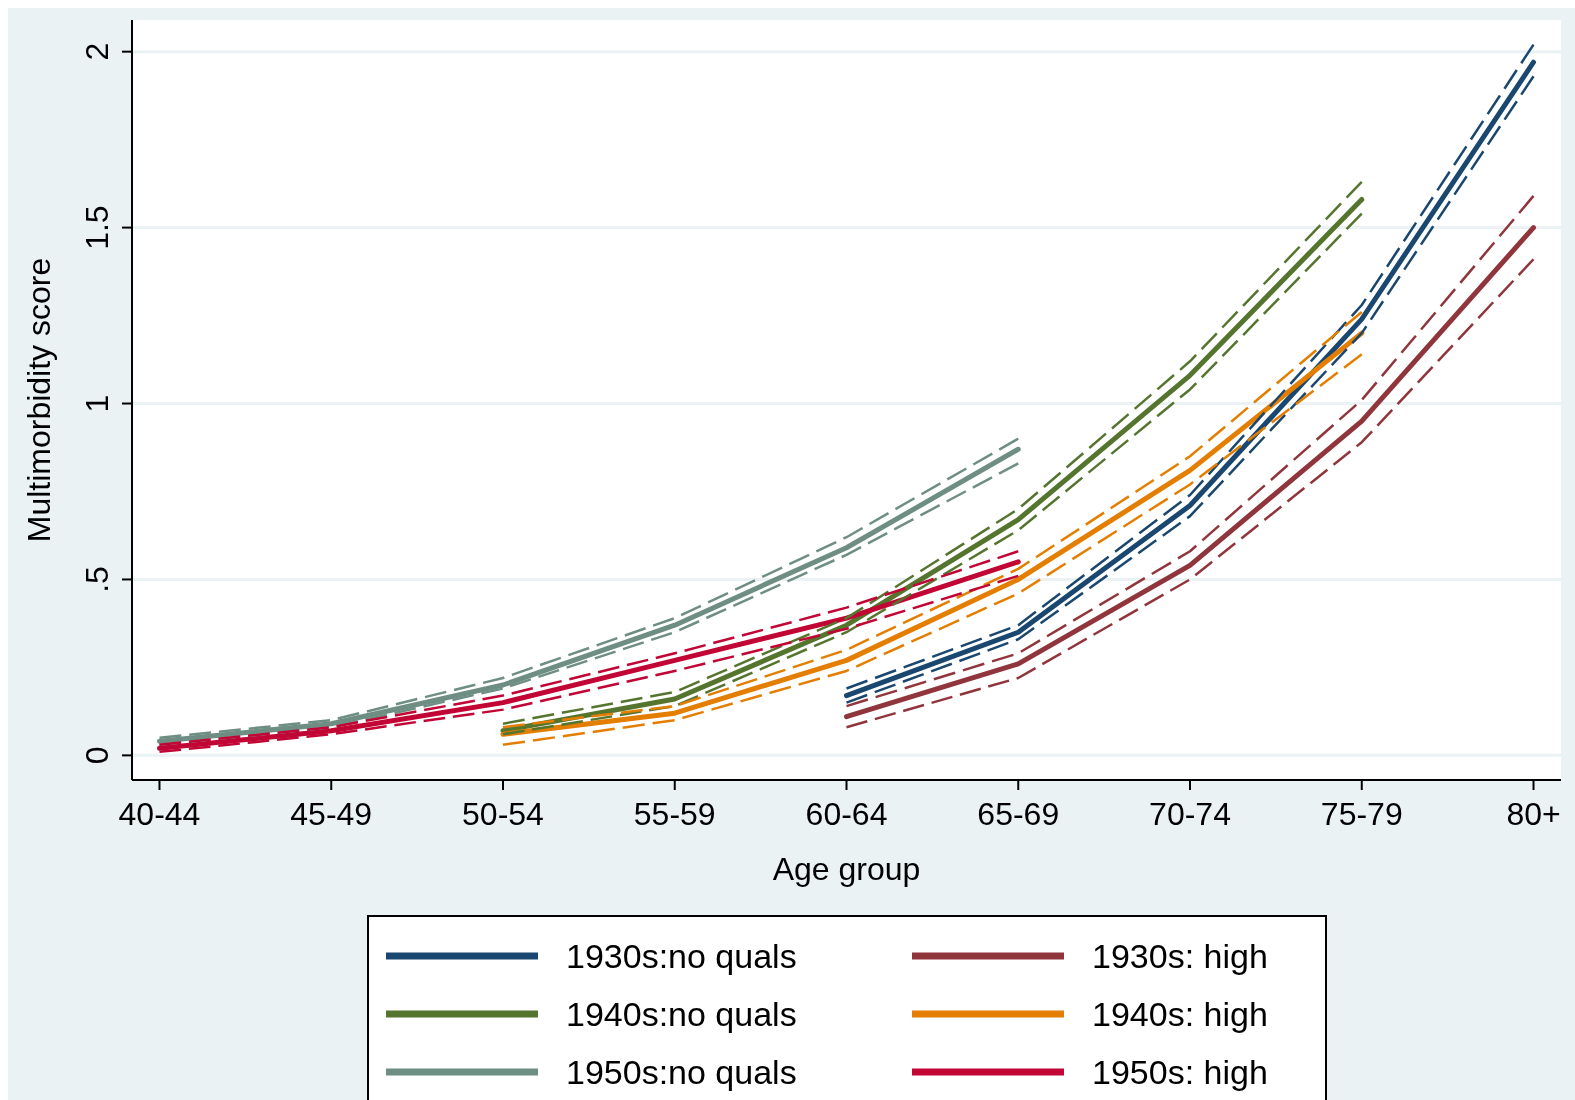 The image size is (1575, 1100). I want to click on y-tick-label: 0, so click(97, 755).